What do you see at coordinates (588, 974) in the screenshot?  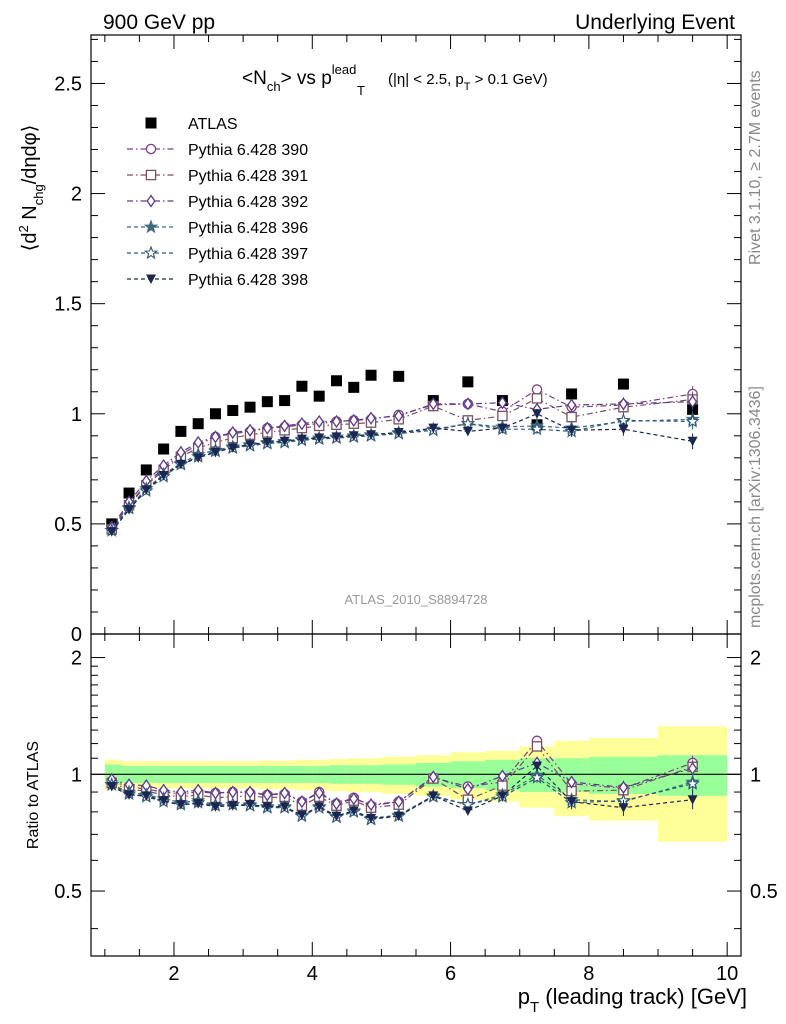 I see `x-tick-label: 8` at bounding box center [588, 974].